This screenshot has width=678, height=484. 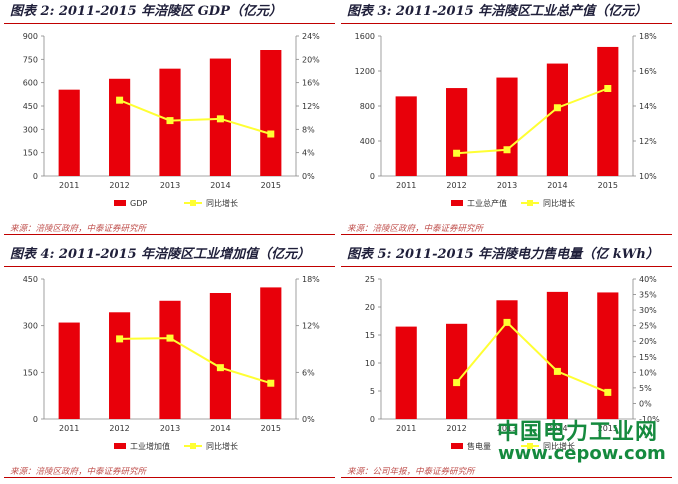 I want to click on y2-tick-label: 15%, so click(x=648, y=357).